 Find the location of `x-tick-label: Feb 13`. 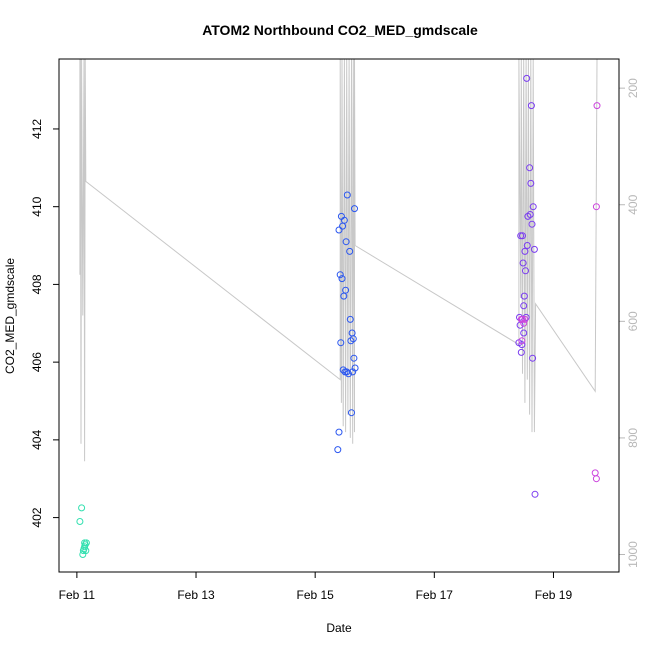

x-tick-label: Feb 13 is located at coordinates (196, 595).